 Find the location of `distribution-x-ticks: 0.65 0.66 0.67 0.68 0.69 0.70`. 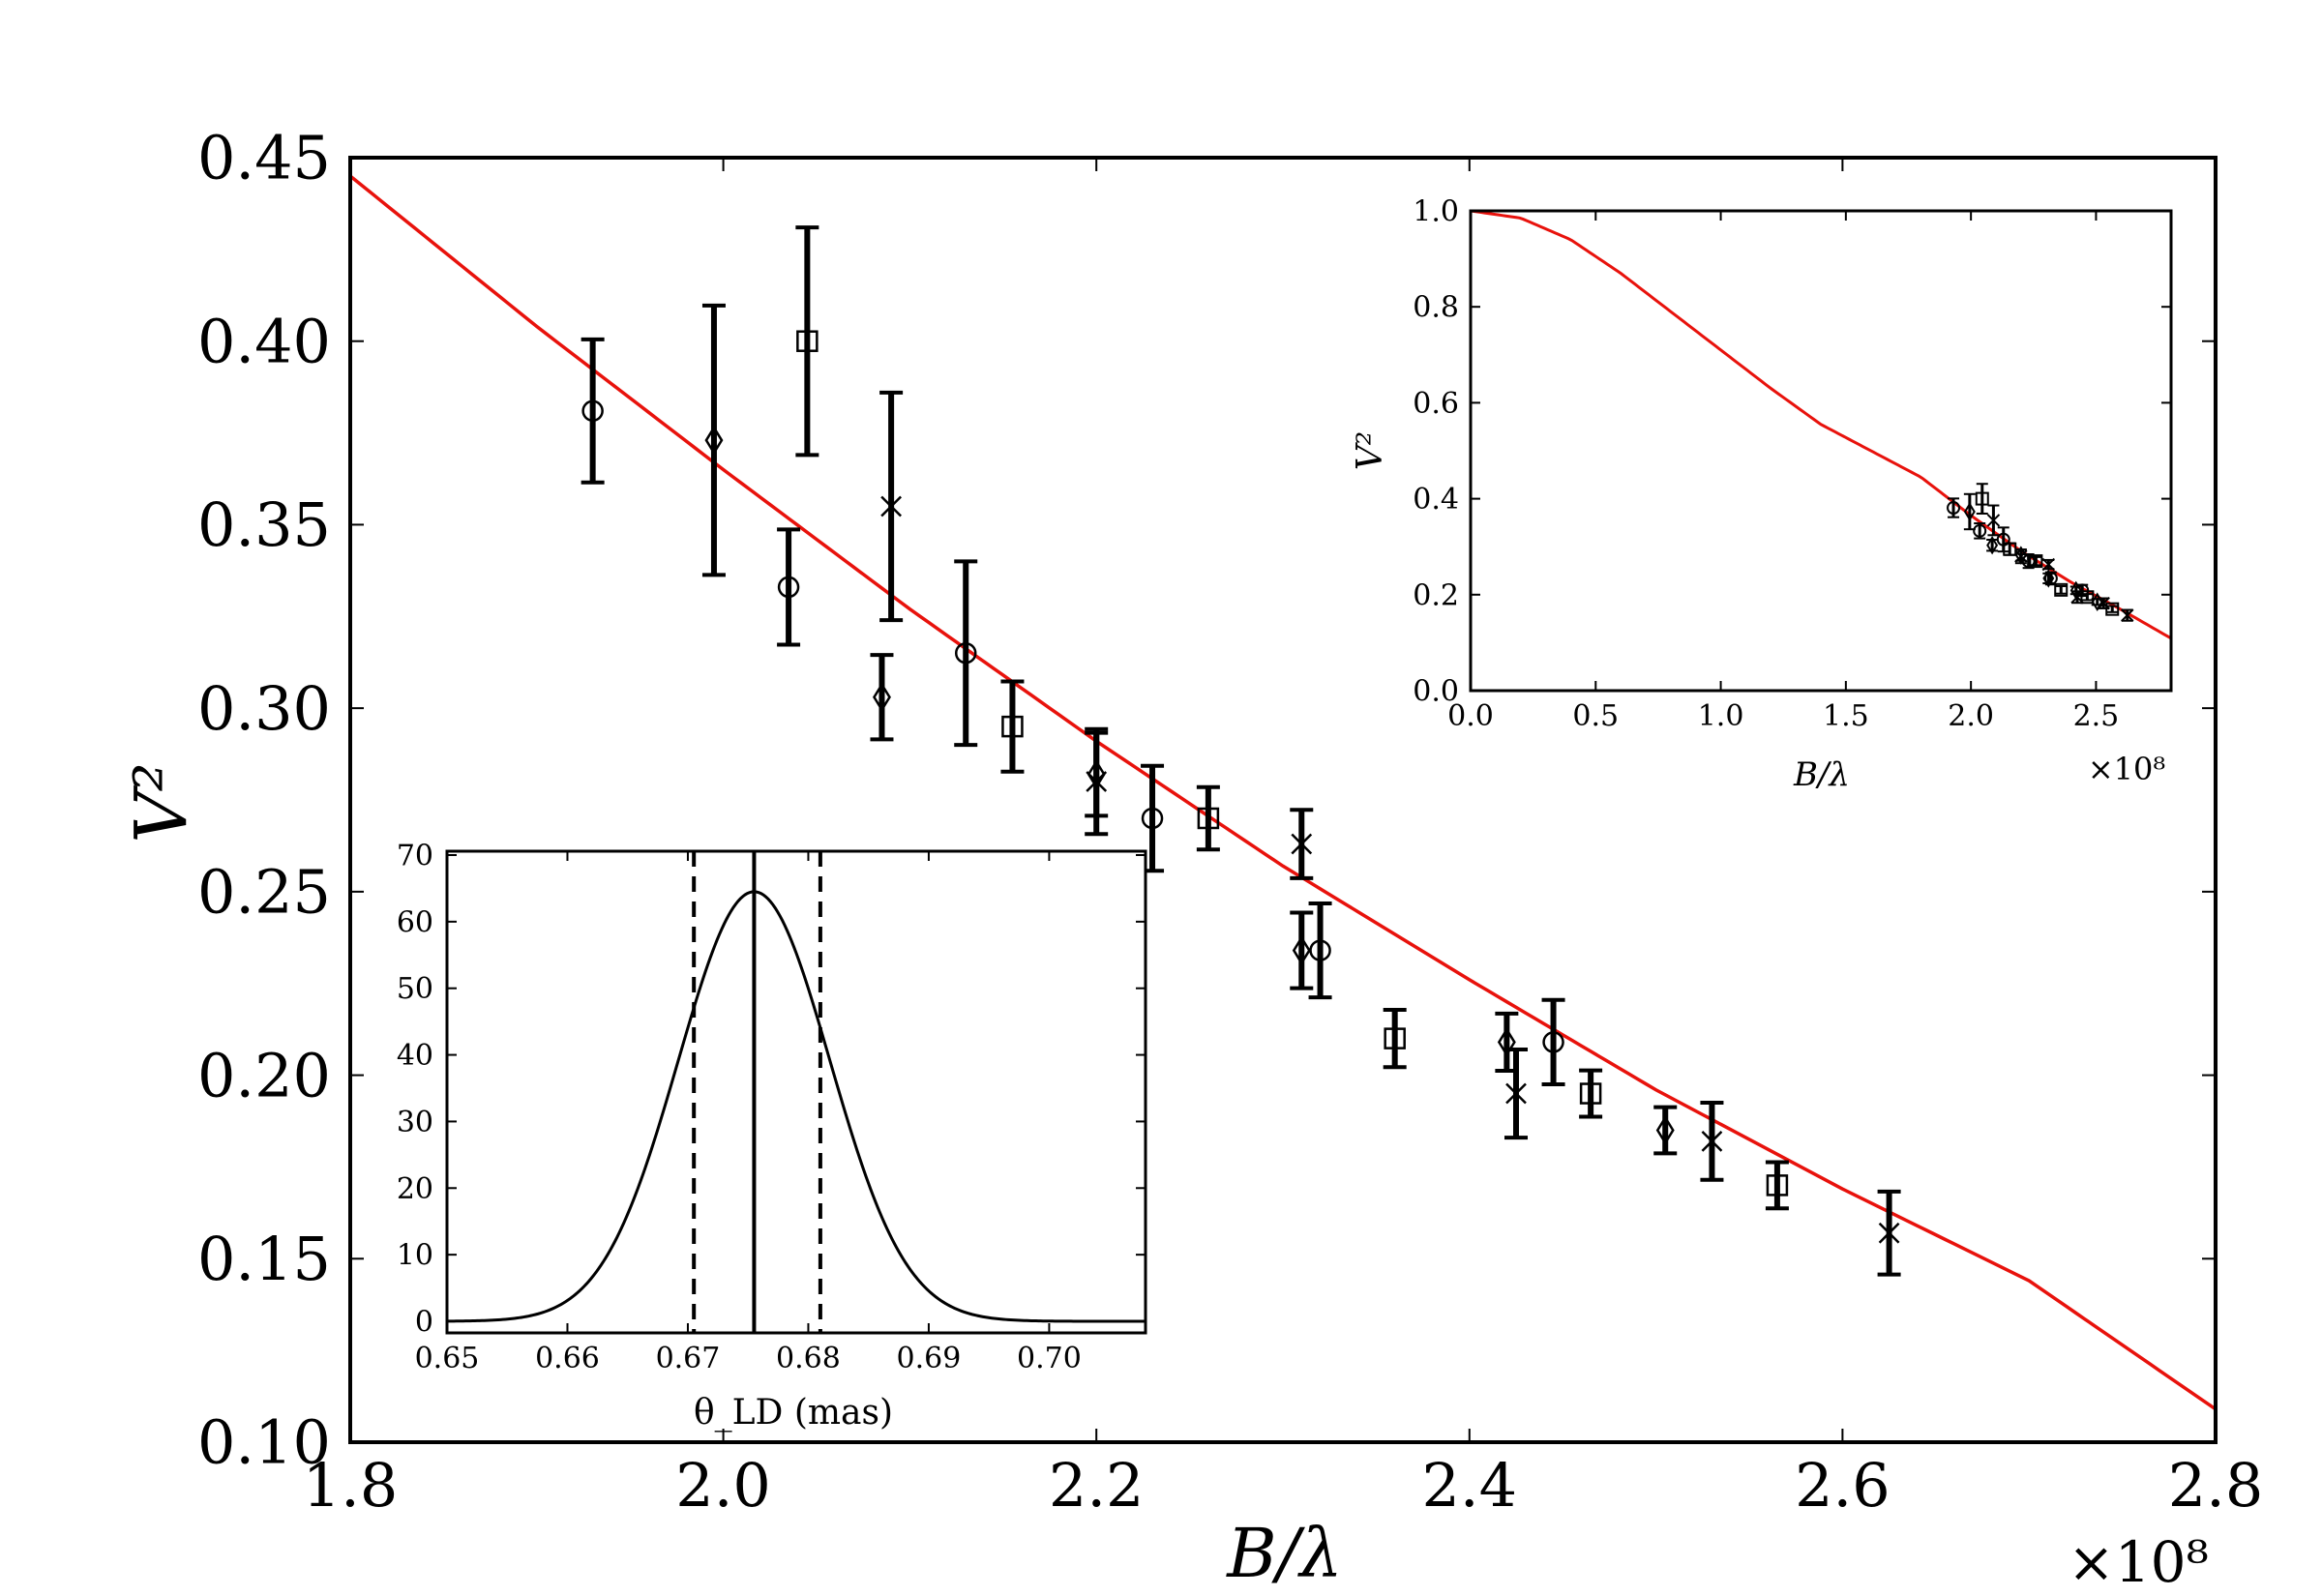

distribution-x-ticks: 0.65 0.66 0.67 0.68 0.69 0.70 is located at coordinates (748, 1113).